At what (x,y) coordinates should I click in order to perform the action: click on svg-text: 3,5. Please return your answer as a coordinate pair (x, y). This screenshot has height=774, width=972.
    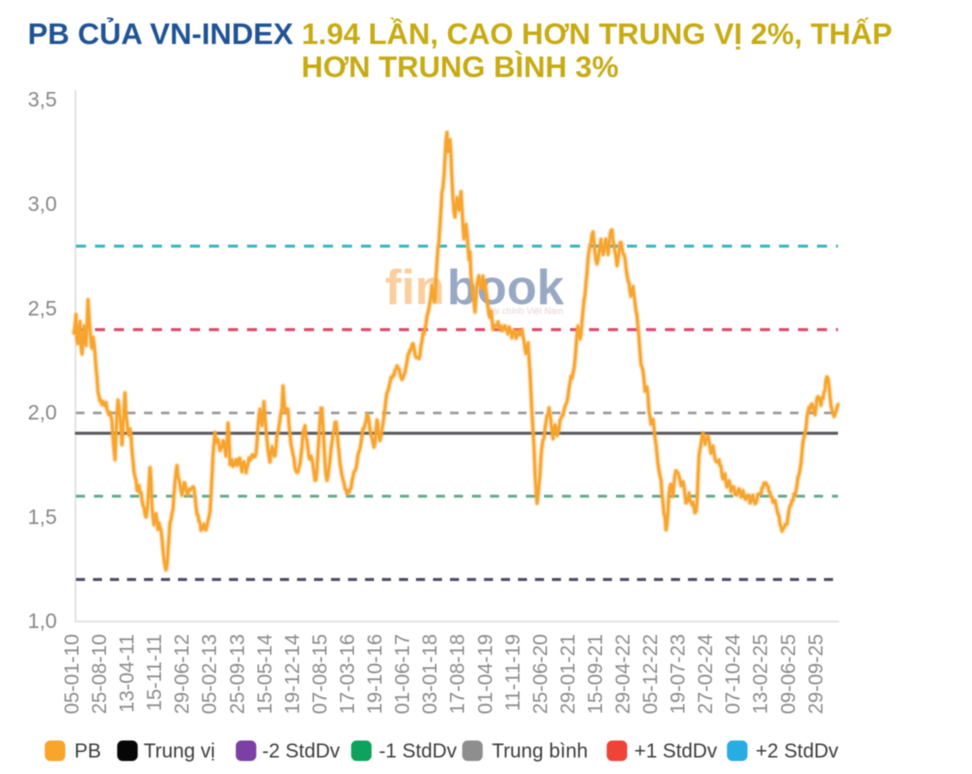
    Looking at the image, I should click on (42, 100).